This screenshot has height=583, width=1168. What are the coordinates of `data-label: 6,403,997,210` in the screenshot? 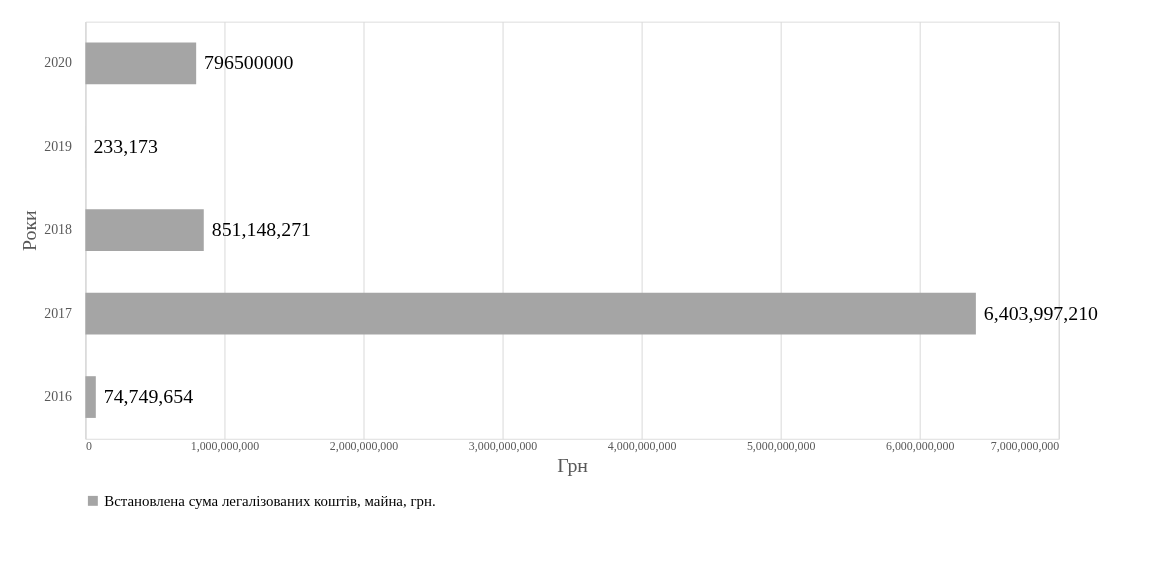 It's located at (1041, 312).